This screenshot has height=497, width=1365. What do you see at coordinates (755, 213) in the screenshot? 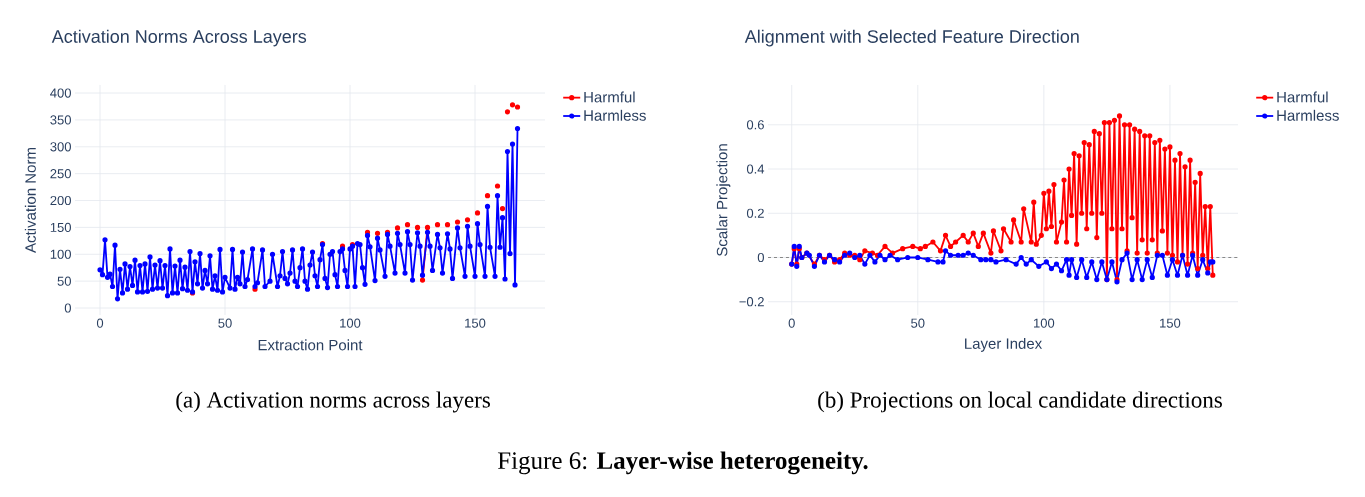
I see `y-tick-label: 0.2` at bounding box center [755, 213].